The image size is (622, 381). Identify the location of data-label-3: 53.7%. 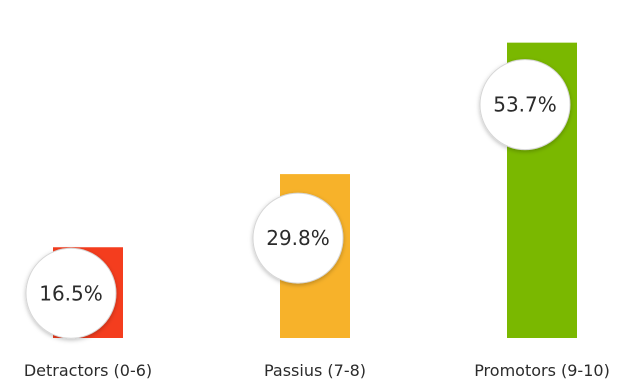
(525, 105).